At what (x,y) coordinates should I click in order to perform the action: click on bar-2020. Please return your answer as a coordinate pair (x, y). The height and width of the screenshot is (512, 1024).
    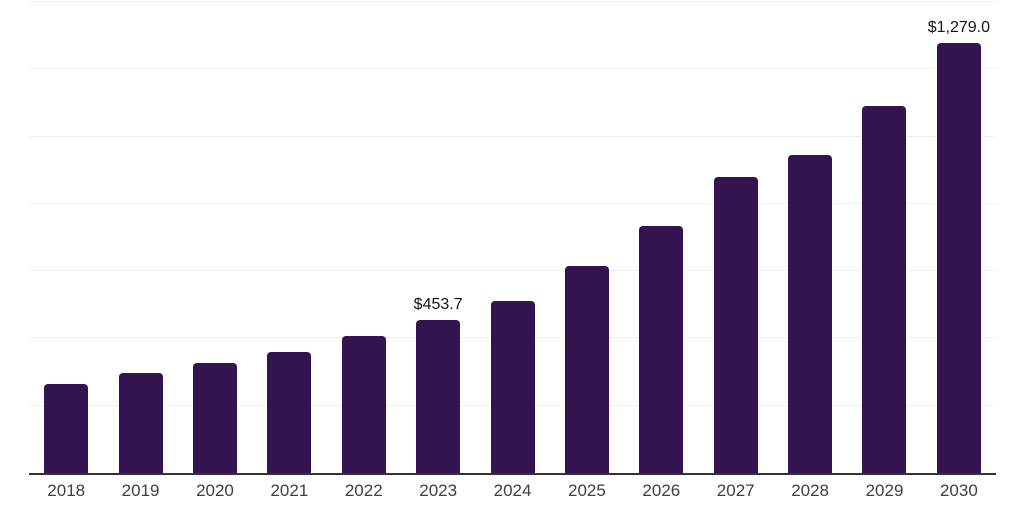
    Looking at the image, I should click on (214, 417).